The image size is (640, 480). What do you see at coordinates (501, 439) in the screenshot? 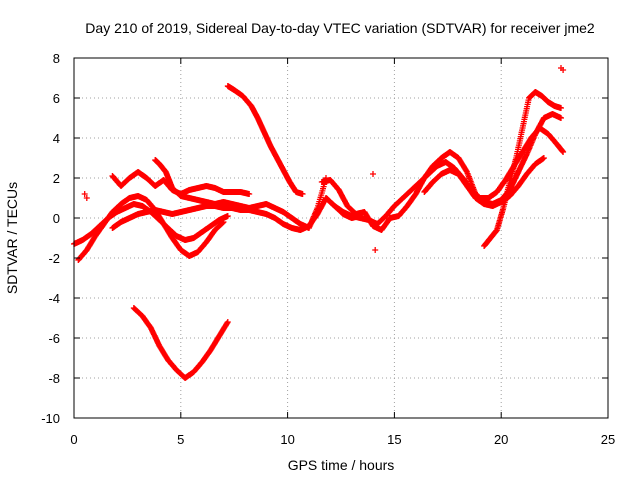
I see `x-tick-label: 20` at bounding box center [501, 439].